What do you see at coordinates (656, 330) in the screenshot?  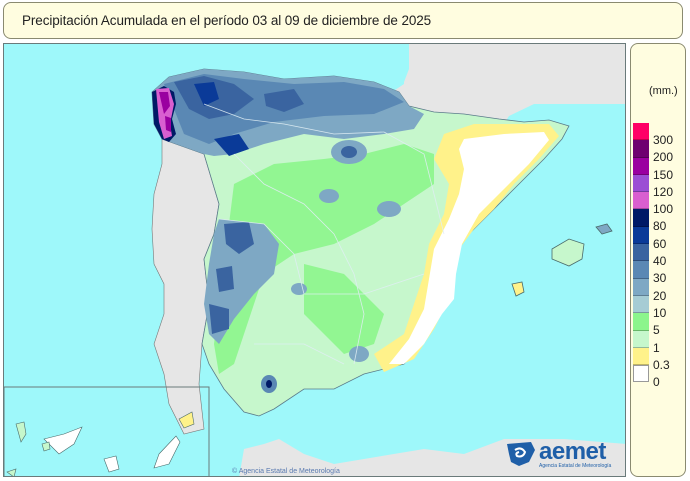 I see `legend-label: 5` at bounding box center [656, 330].